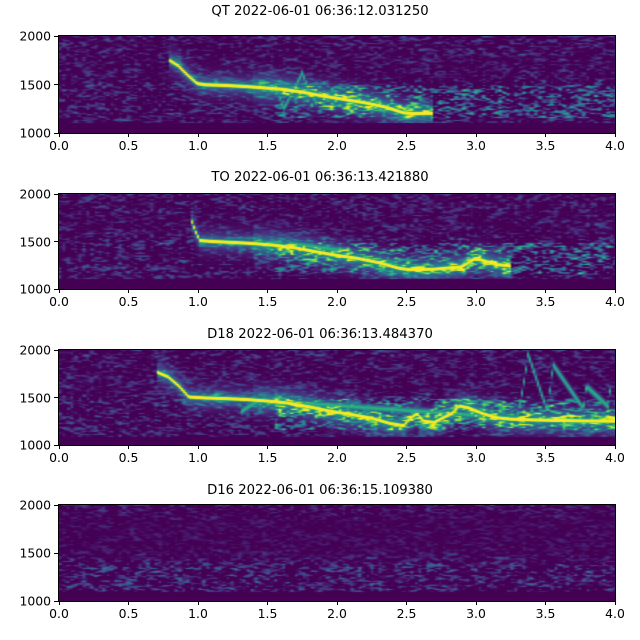 This screenshot has height=640, width=640. I want to click on spectrogram-image-d16, so click(336, 552).